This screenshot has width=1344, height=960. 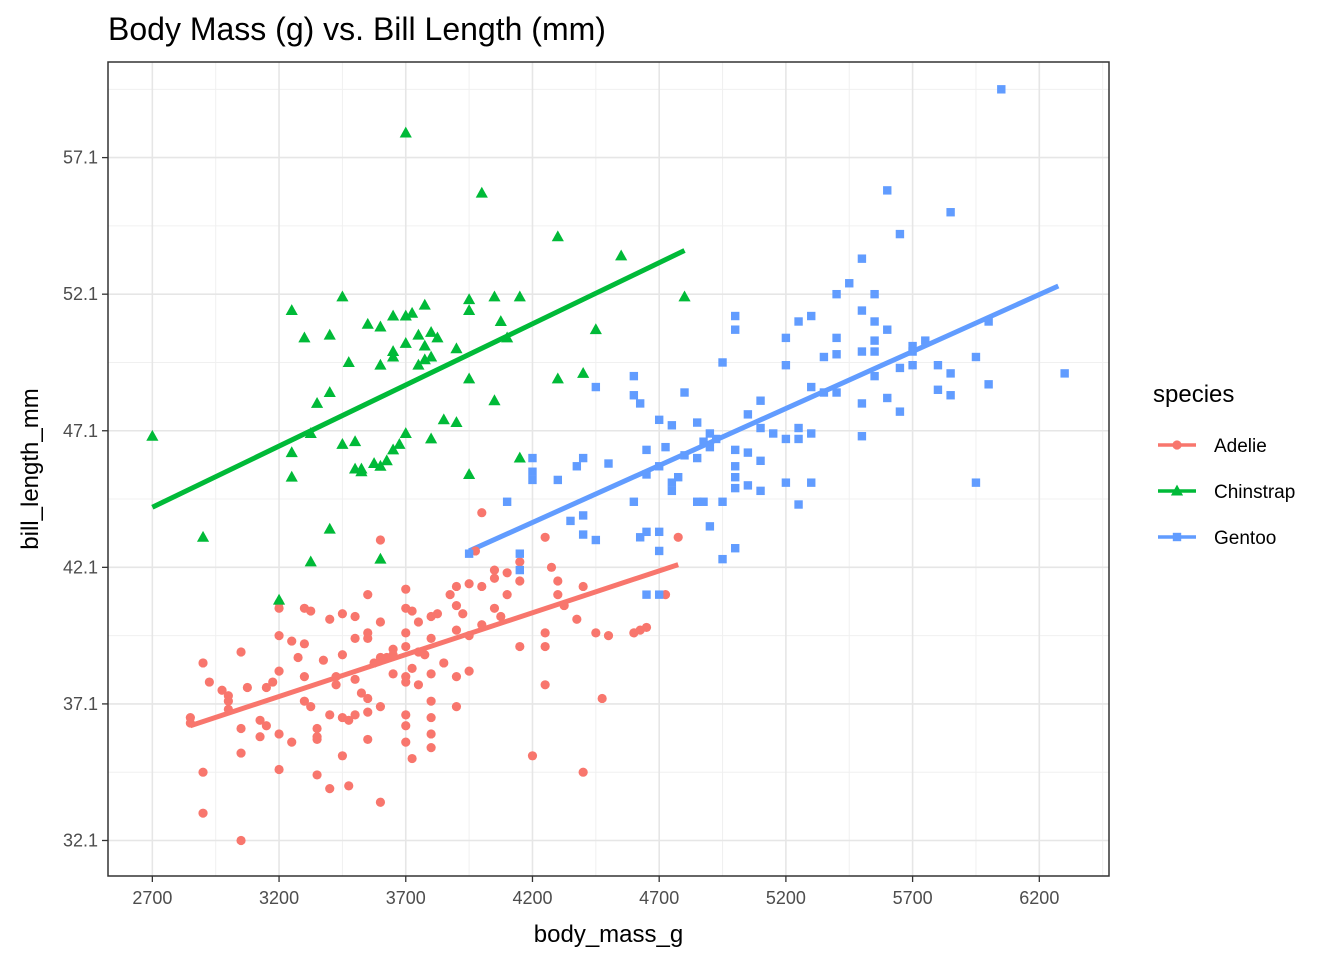 I want to click on y-tick-label: 37.1, so click(x=80, y=704).